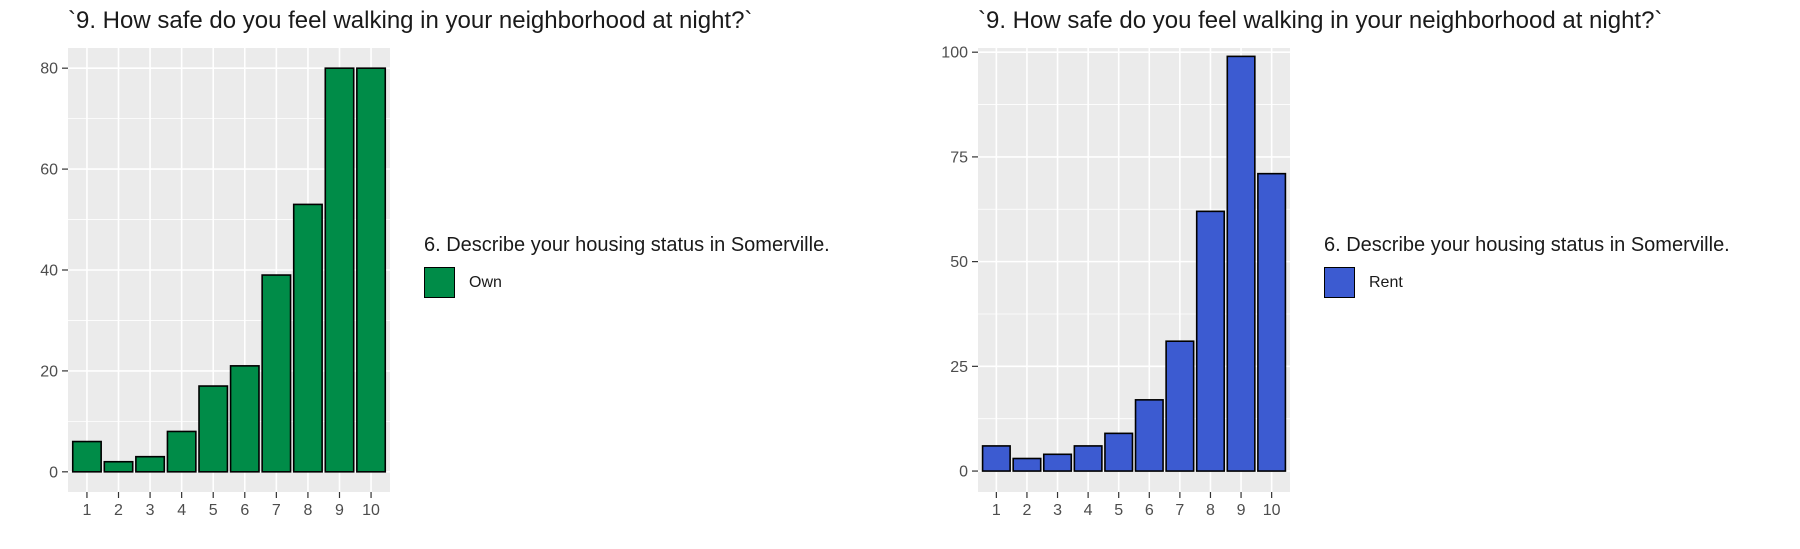 This screenshot has width=1800, height=549. Describe the element at coordinates (959, 367) in the screenshot. I see `y-tick-label: 25` at that location.